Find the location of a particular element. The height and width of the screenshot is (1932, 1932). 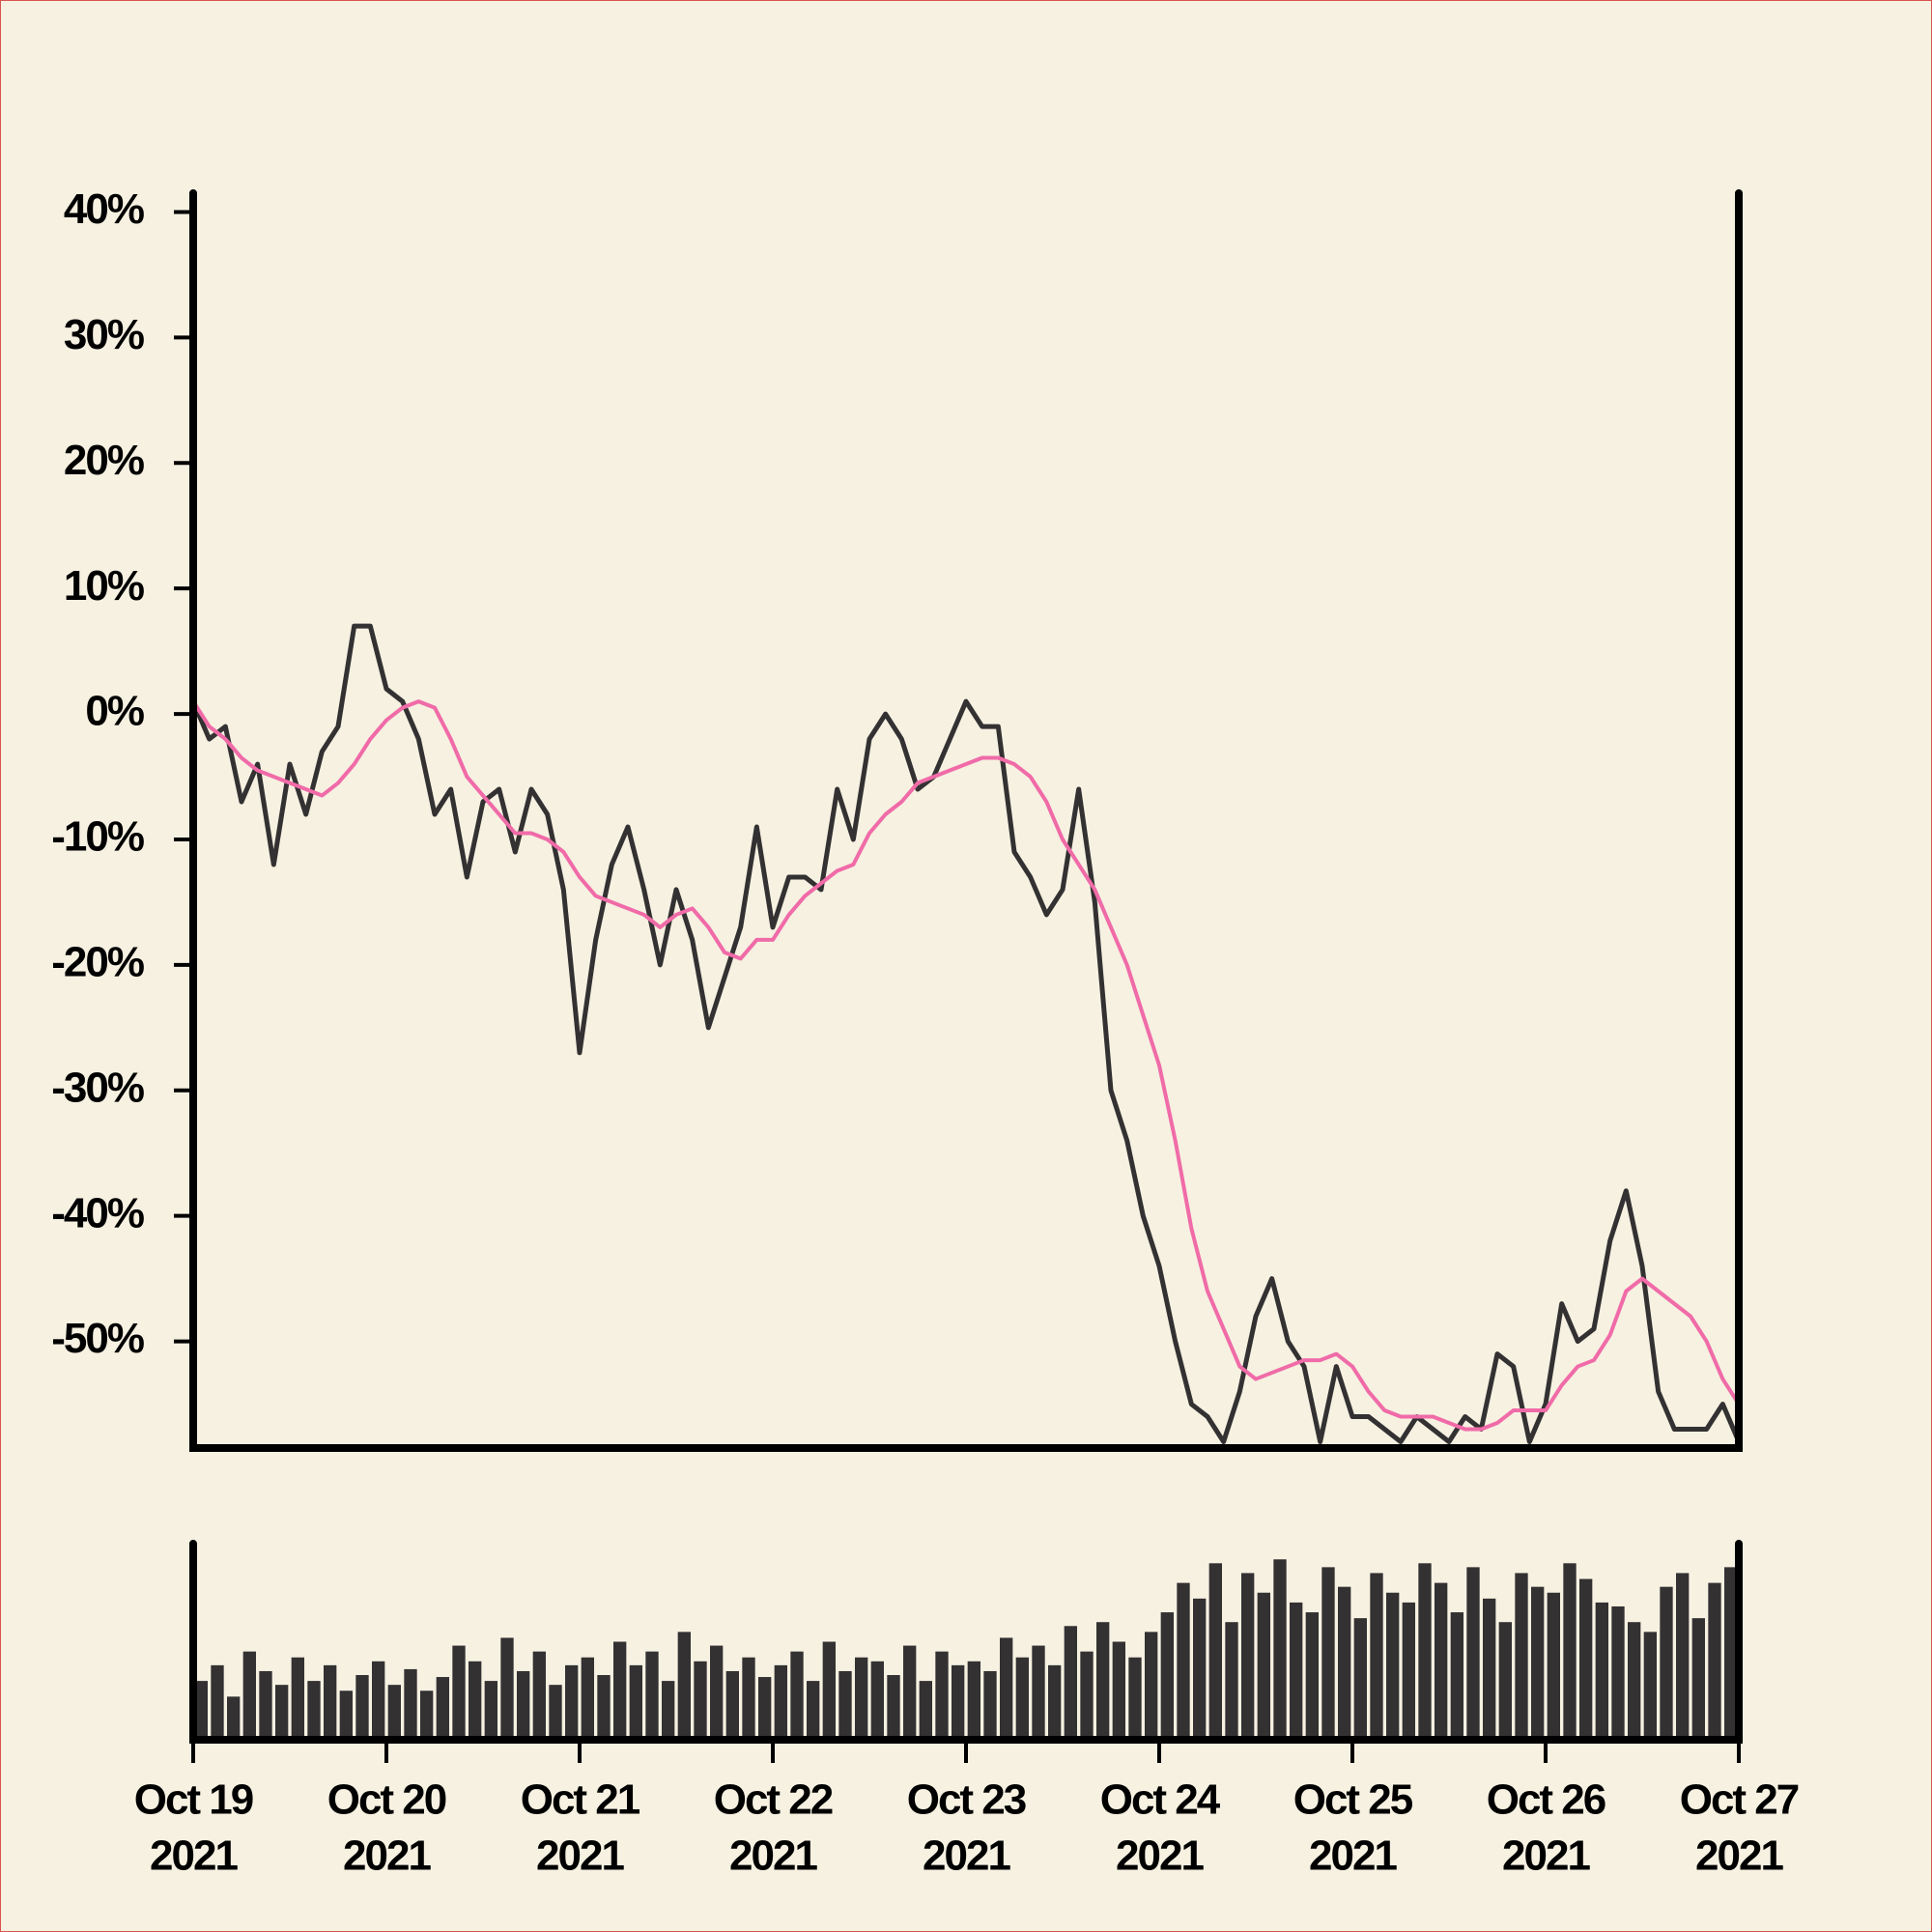

y-tick-label: 20% is located at coordinates (104, 460).